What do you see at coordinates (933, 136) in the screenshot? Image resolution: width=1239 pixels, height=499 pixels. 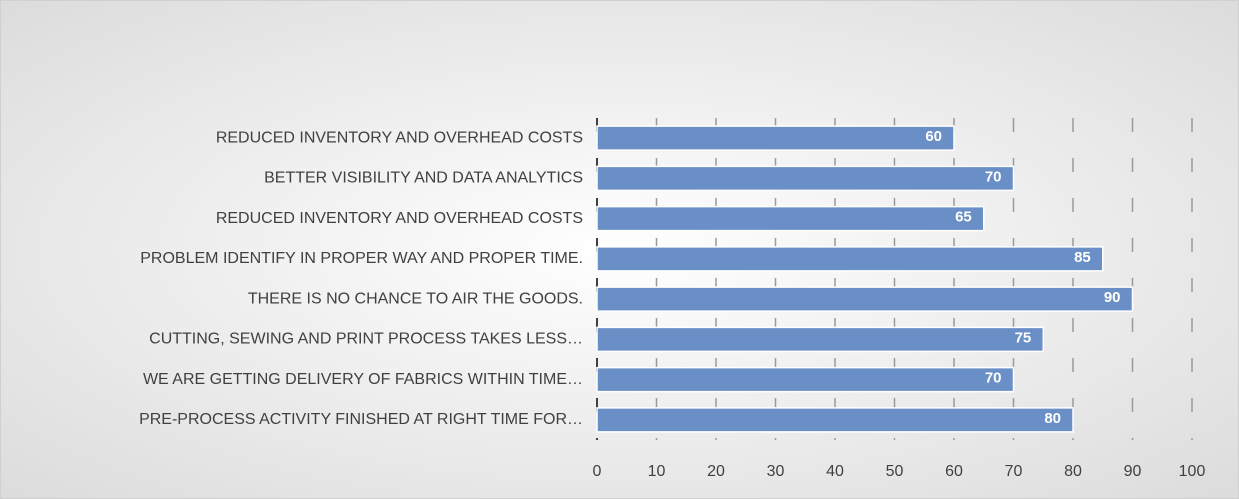 I see `data-label: 60` at bounding box center [933, 136].